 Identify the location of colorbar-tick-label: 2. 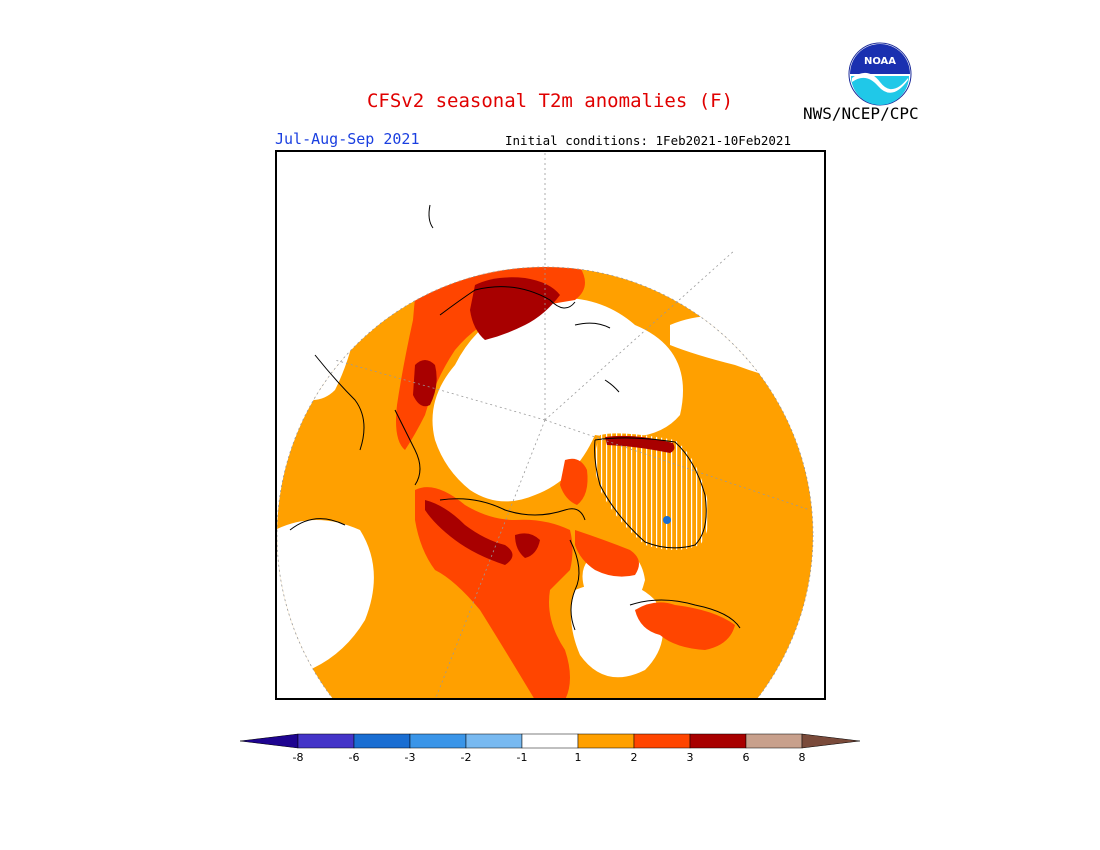
(634, 757).